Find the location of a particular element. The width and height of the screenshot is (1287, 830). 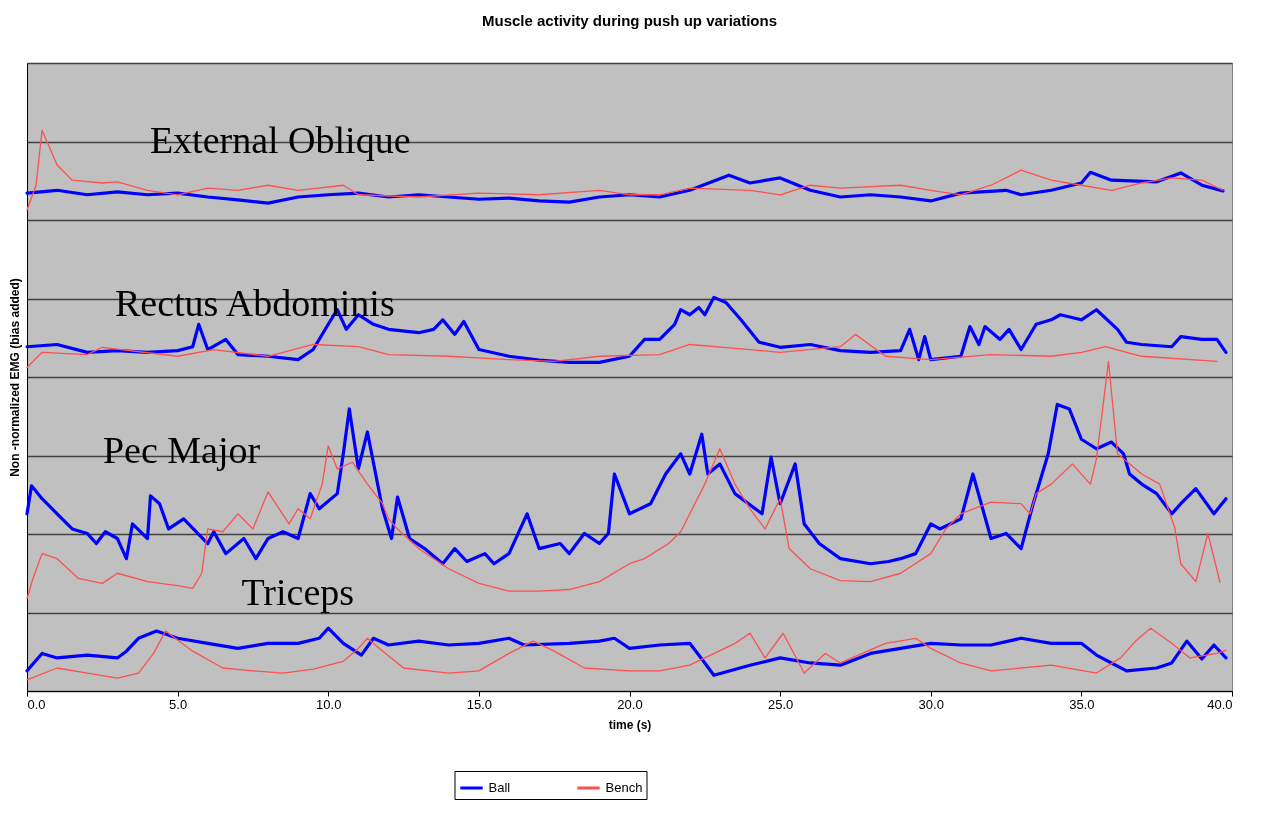

x-tick-label: 5.0 is located at coordinates (178, 704).